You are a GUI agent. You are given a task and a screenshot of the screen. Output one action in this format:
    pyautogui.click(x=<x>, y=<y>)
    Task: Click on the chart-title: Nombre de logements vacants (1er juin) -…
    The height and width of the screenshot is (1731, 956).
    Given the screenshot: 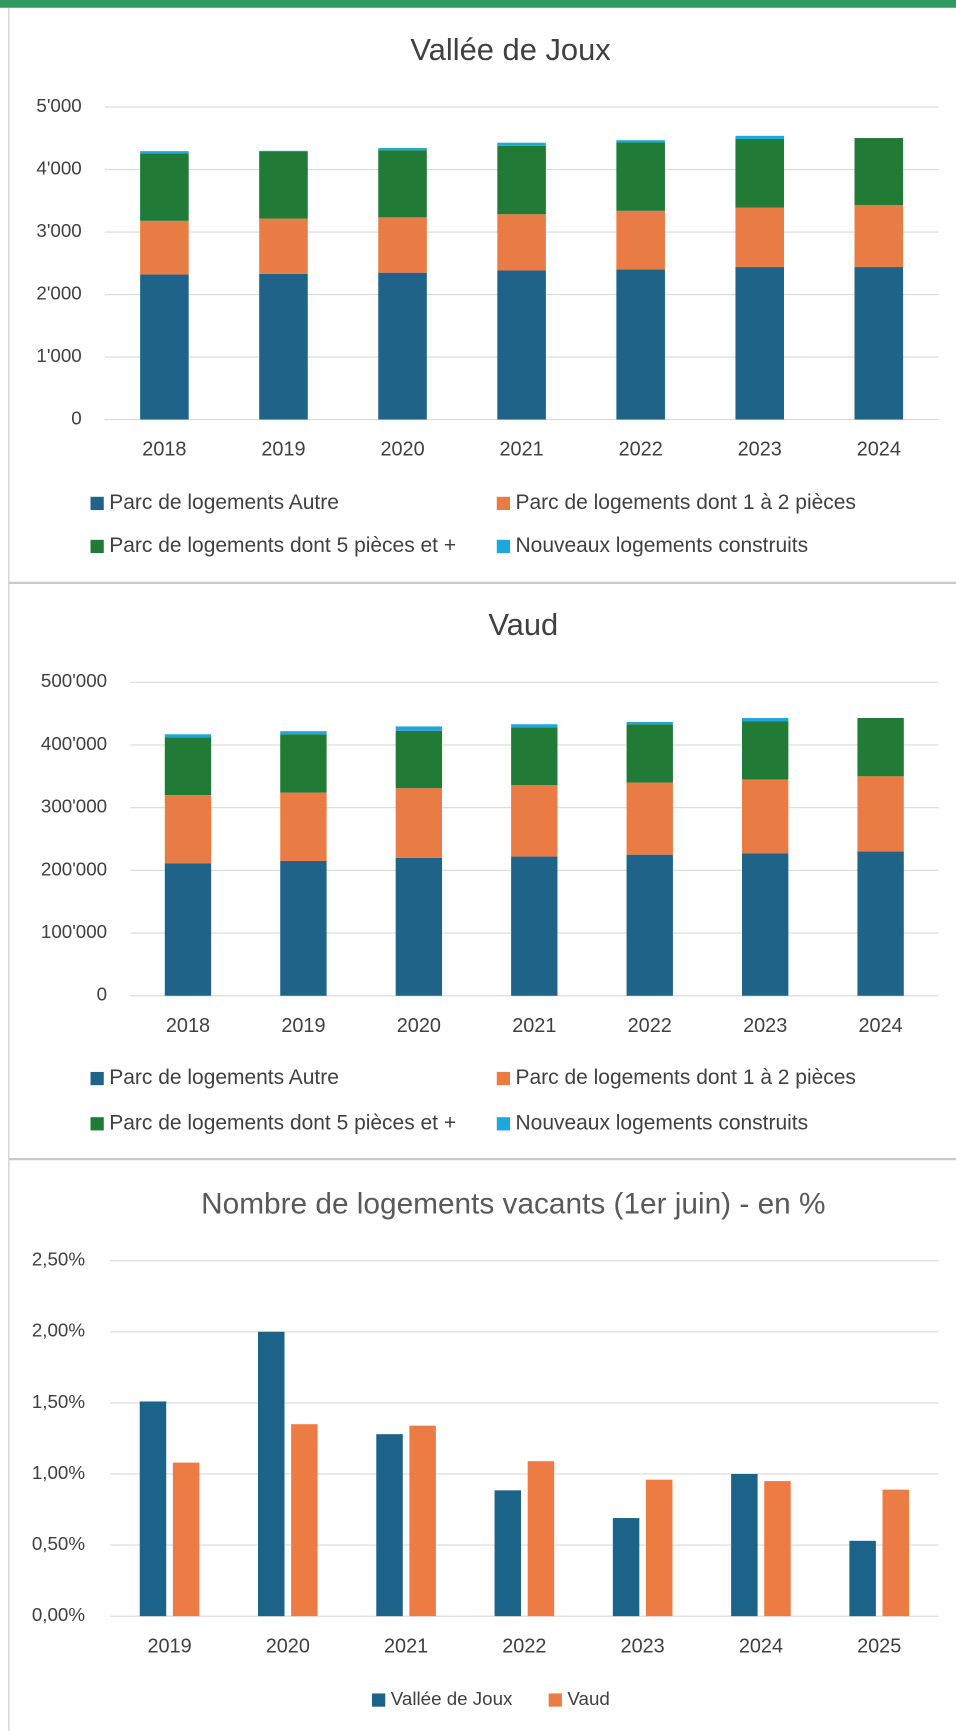 What is the action you would take?
    pyautogui.click(x=513, y=1203)
    